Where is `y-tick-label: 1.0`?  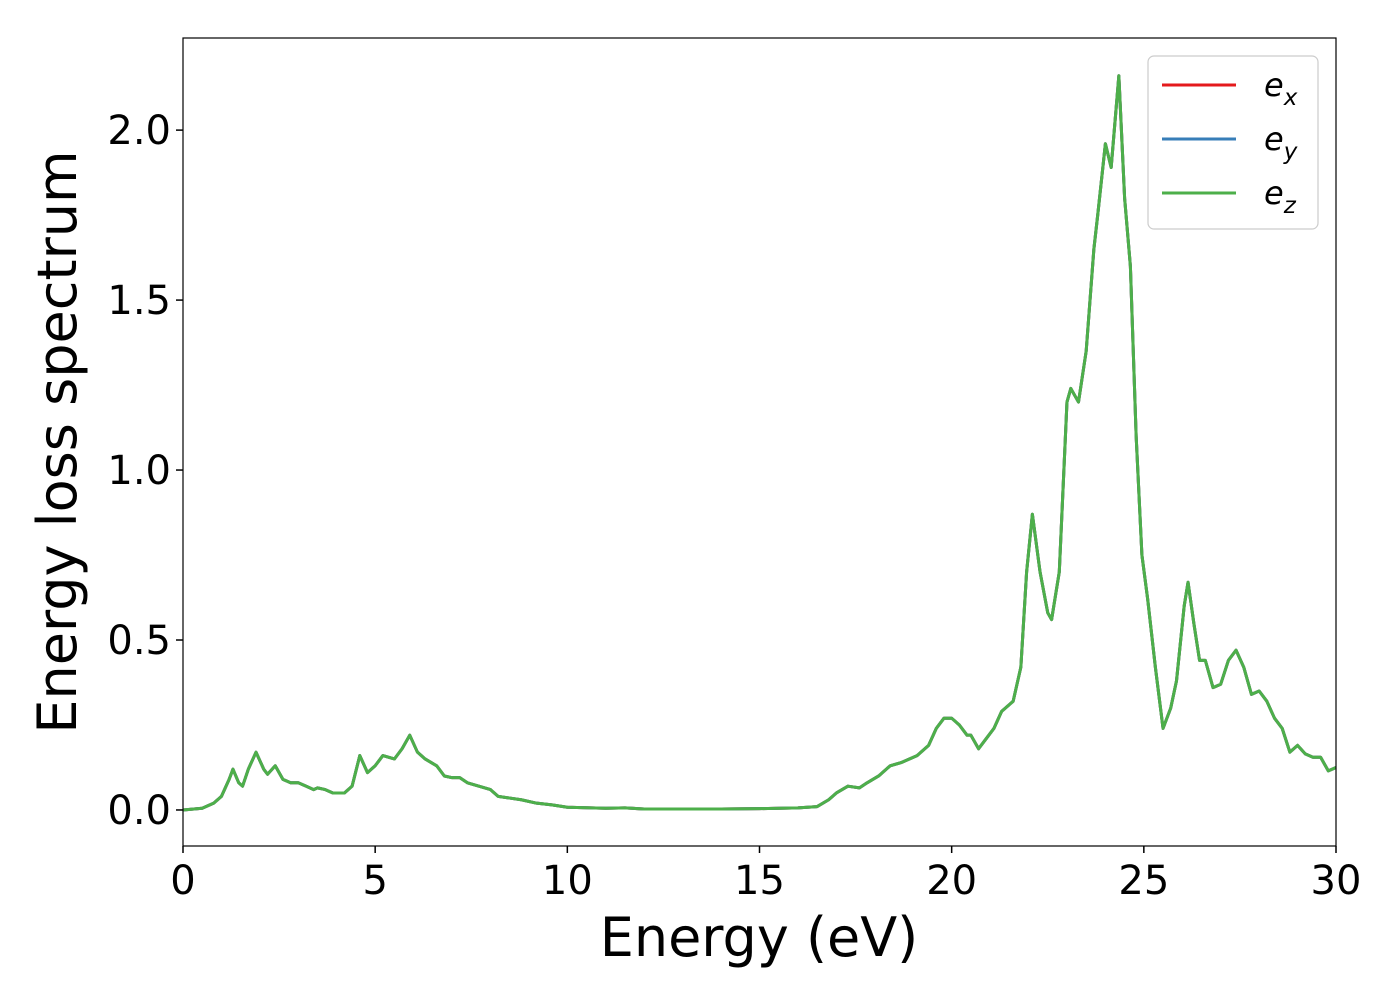 y-tick-label: 1.0 is located at coordinates (139, 471).